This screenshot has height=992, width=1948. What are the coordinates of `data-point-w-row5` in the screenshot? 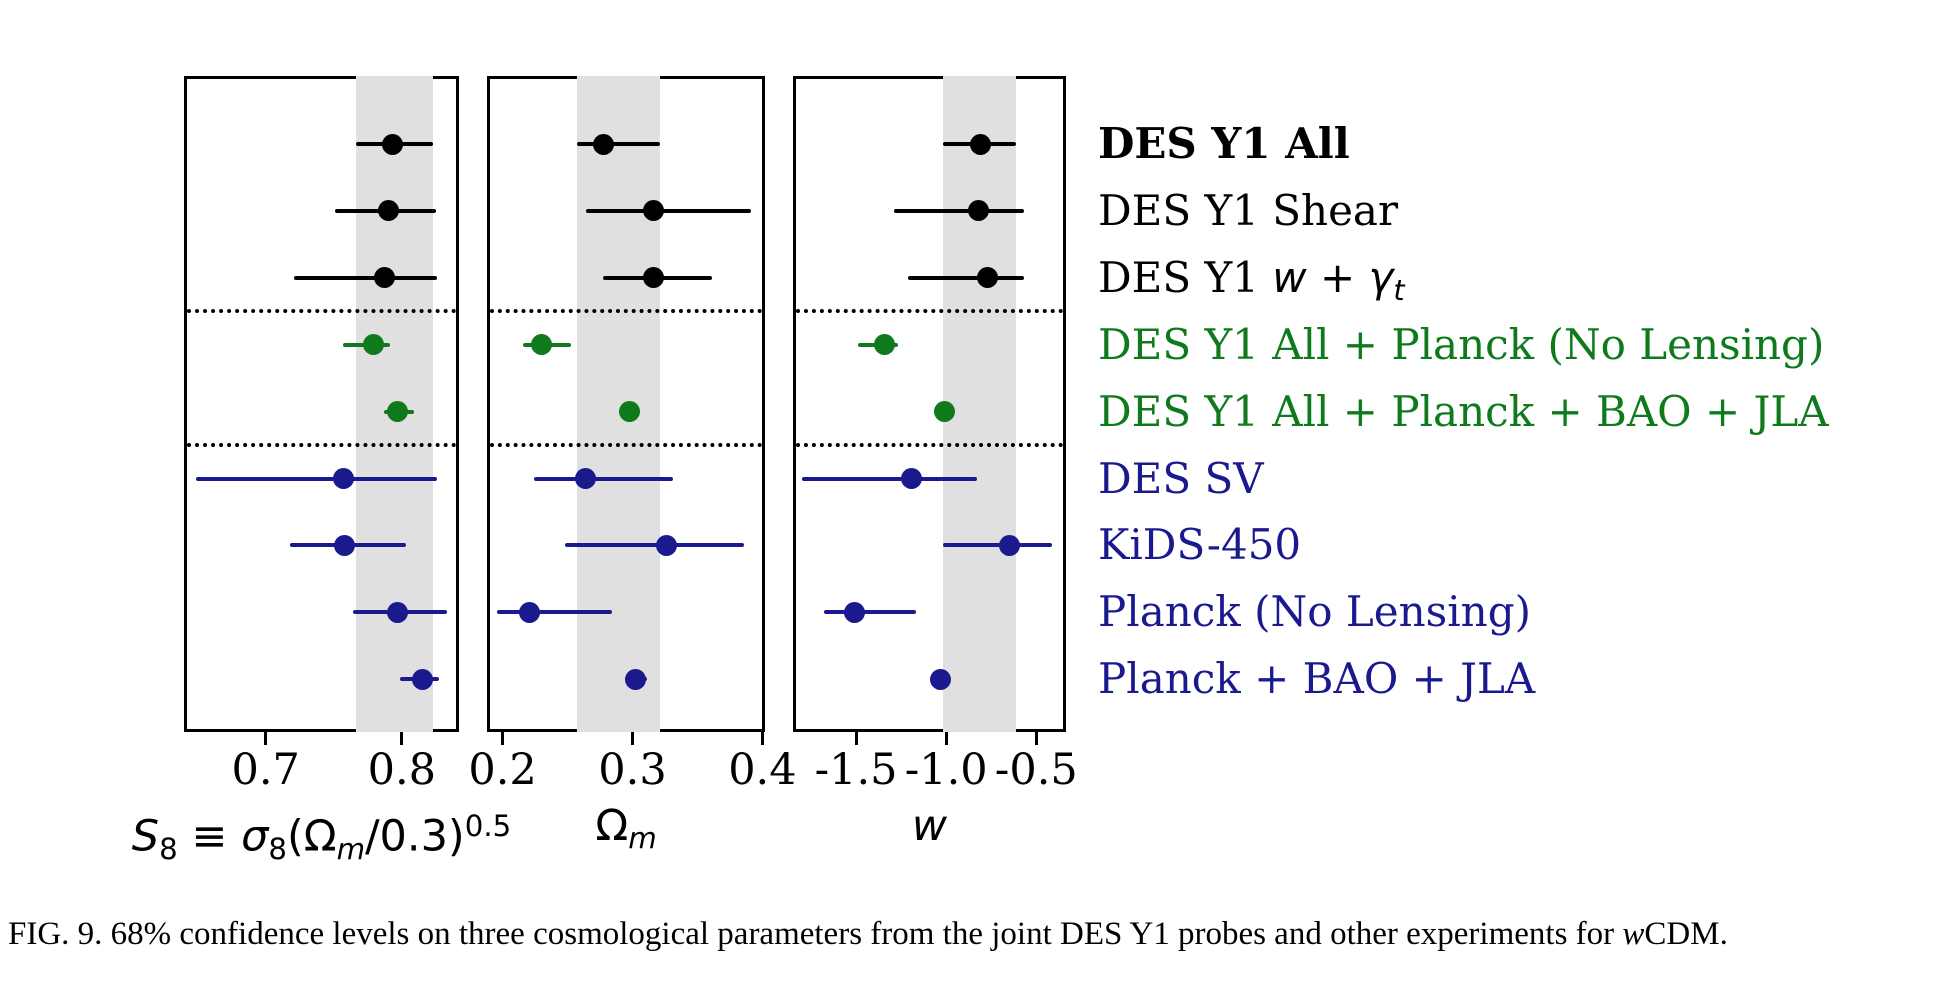 It's located at (944, 412).